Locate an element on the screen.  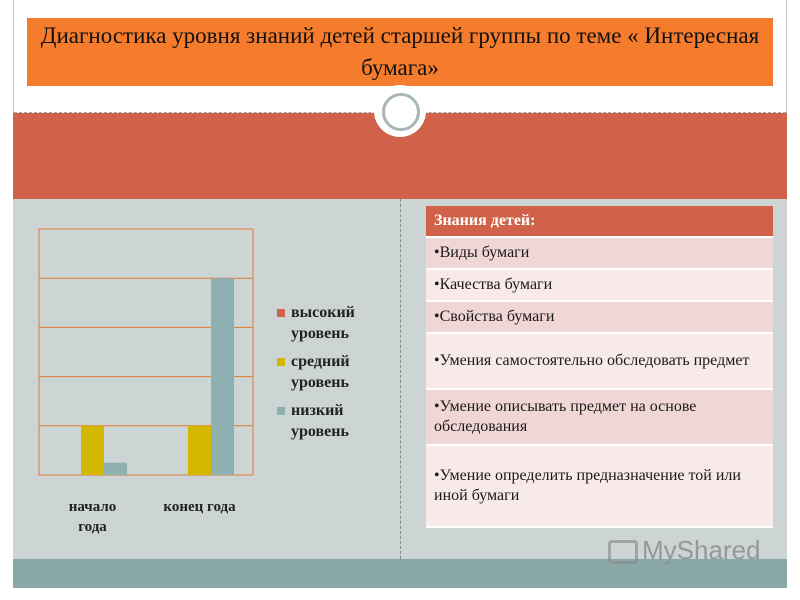
x-tick-labels: начало года конец года is located at coordinates (152, 517).